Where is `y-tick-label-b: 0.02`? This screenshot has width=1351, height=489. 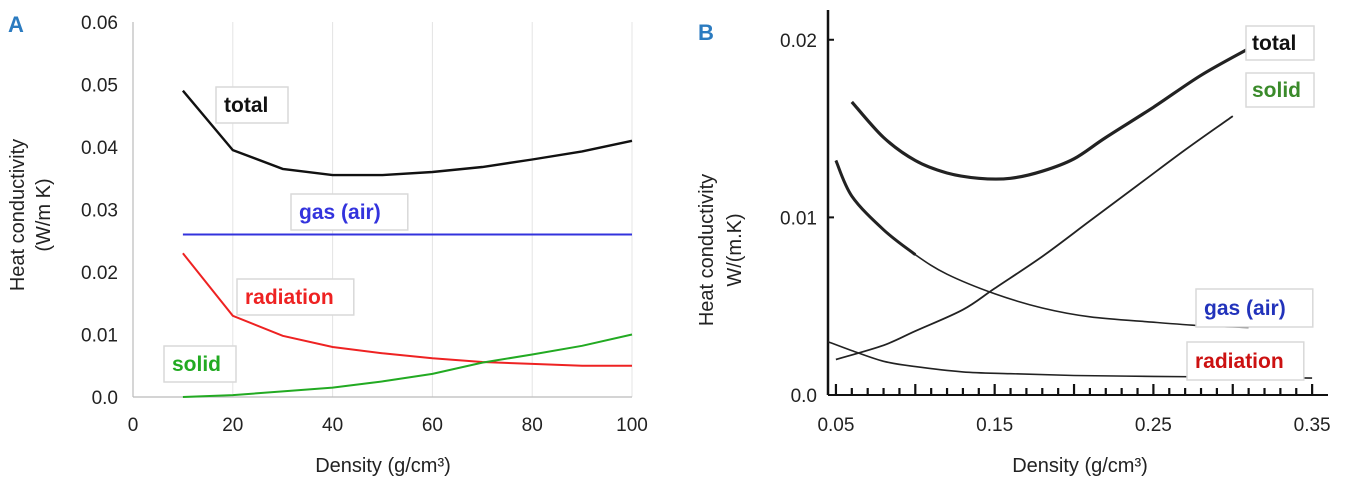
y-tick-label-b: 0.02 is located at coordinates (798, 41).